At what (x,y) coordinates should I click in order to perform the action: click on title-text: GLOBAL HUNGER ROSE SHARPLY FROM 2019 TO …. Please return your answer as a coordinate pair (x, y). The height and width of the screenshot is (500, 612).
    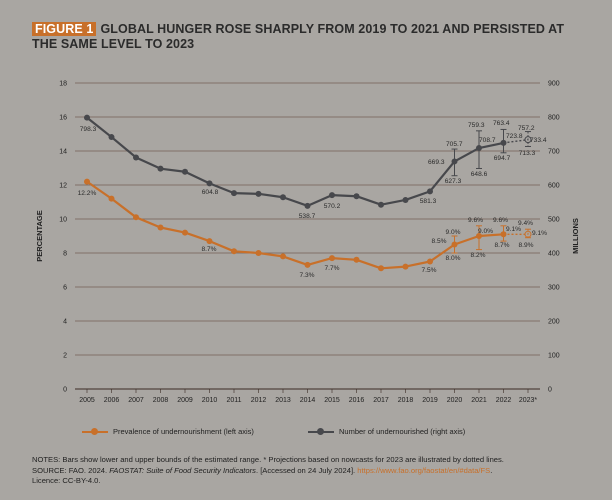
    Looking at the image, I should click on (298, 36).